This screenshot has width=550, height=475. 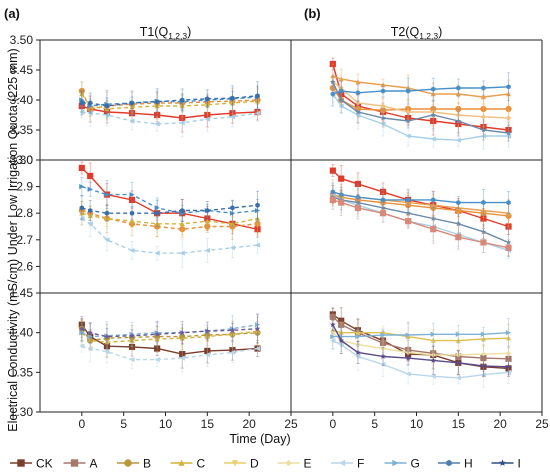 I want to click on x-axis-title: Time (Day), so click(x=259, y=439).